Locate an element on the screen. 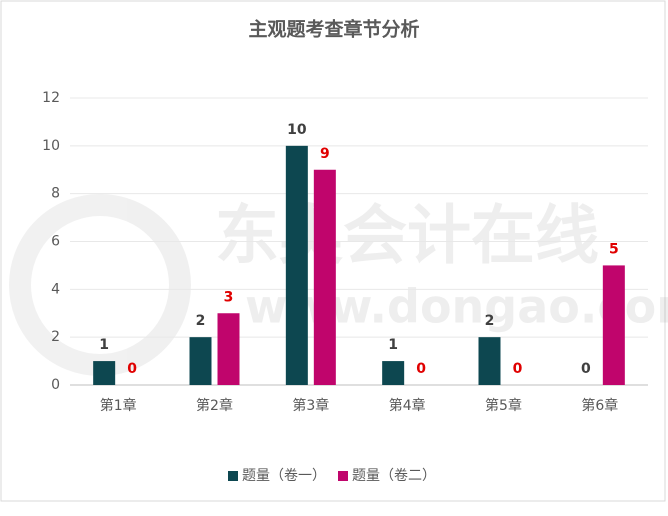  y-tick-label: 0 is located at coordinates (55, 385).